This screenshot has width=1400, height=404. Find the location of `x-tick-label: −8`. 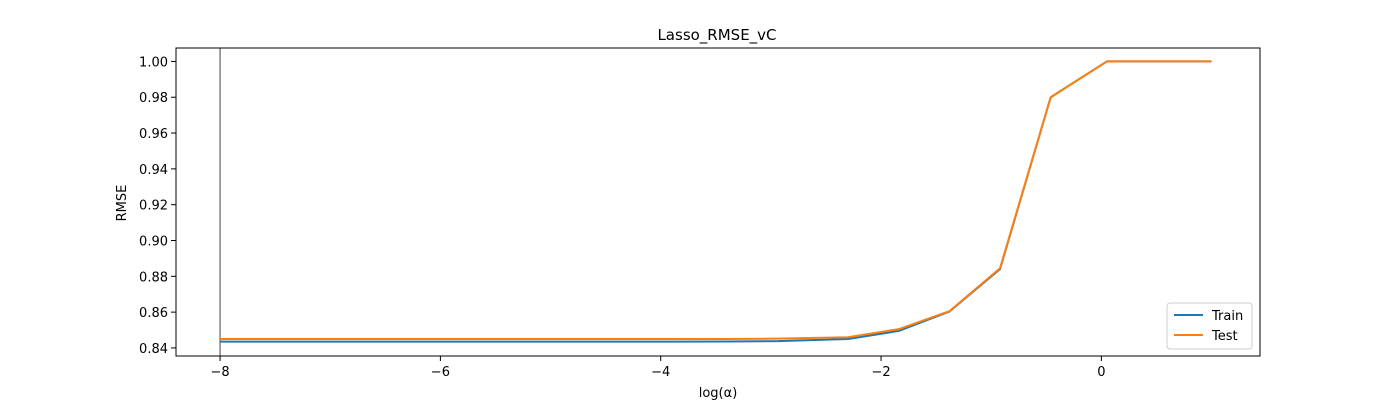

x-tick-label: −8 is located at coordinates (219, 372).